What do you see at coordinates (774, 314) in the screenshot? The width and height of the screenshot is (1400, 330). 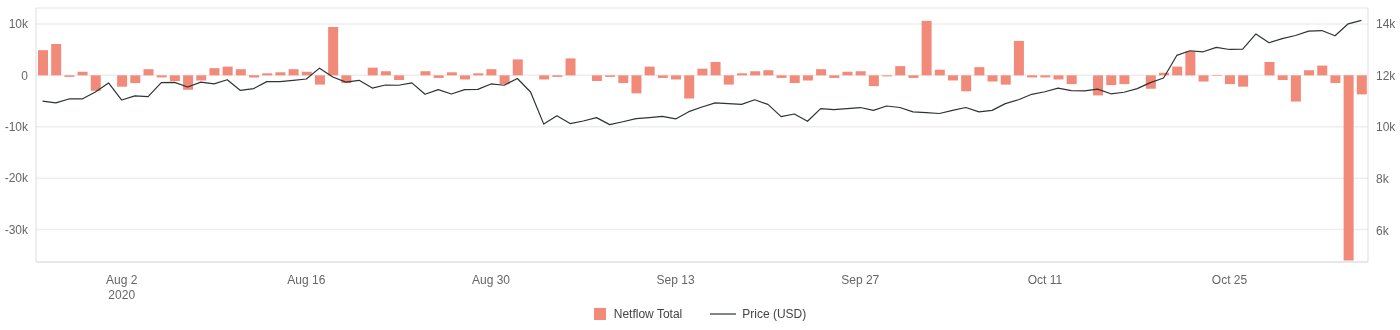 I see `legend-label: Price (USD)` at bounding box center [774, 314].